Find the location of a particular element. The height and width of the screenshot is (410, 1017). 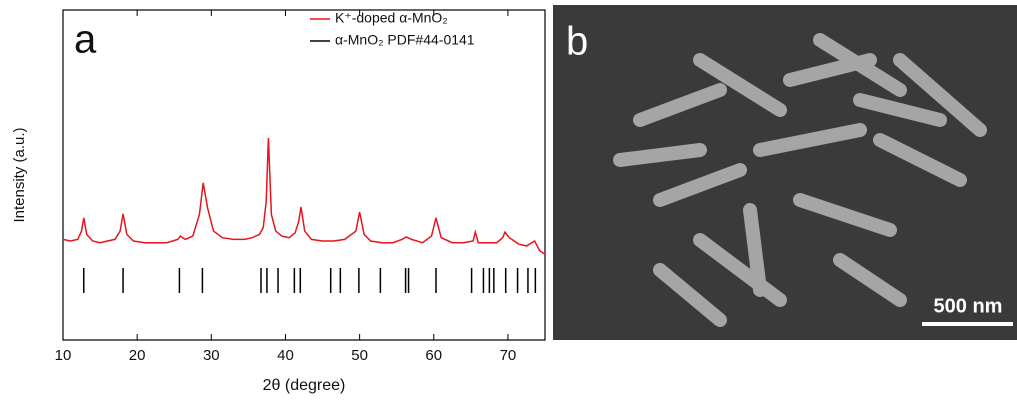

x-tick-label: 70 is located at coordinates (508, 355).